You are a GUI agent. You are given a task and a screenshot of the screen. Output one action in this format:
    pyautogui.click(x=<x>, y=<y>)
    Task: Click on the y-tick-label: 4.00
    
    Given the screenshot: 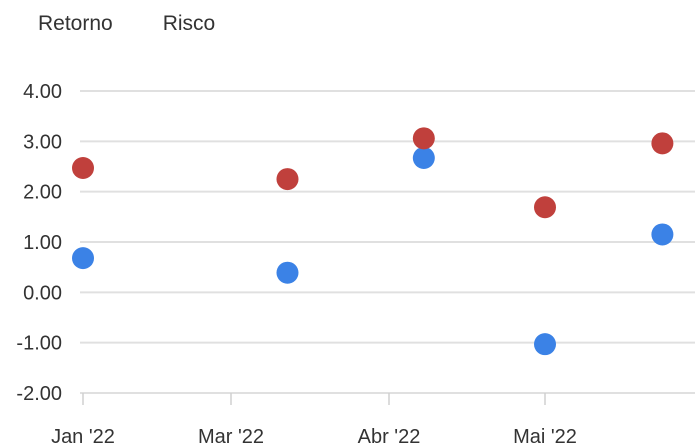 What is the action you would take?
    pyautogui.click(x=42, y=92)
    